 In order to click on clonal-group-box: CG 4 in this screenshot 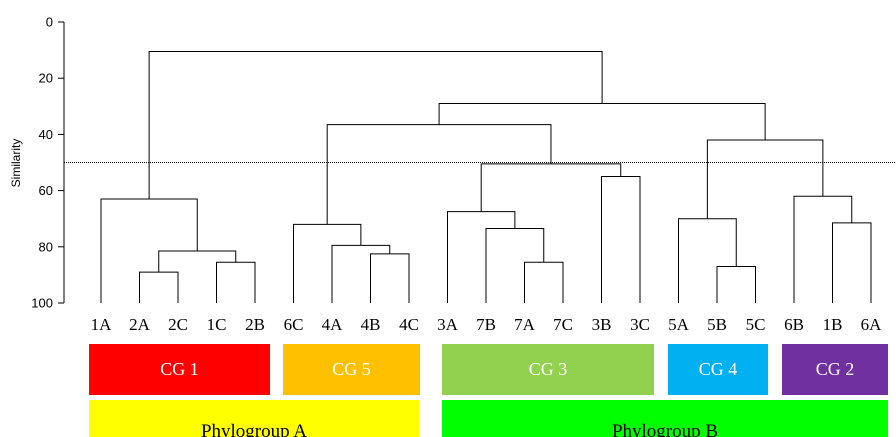, I will do `click(718, 369)`.